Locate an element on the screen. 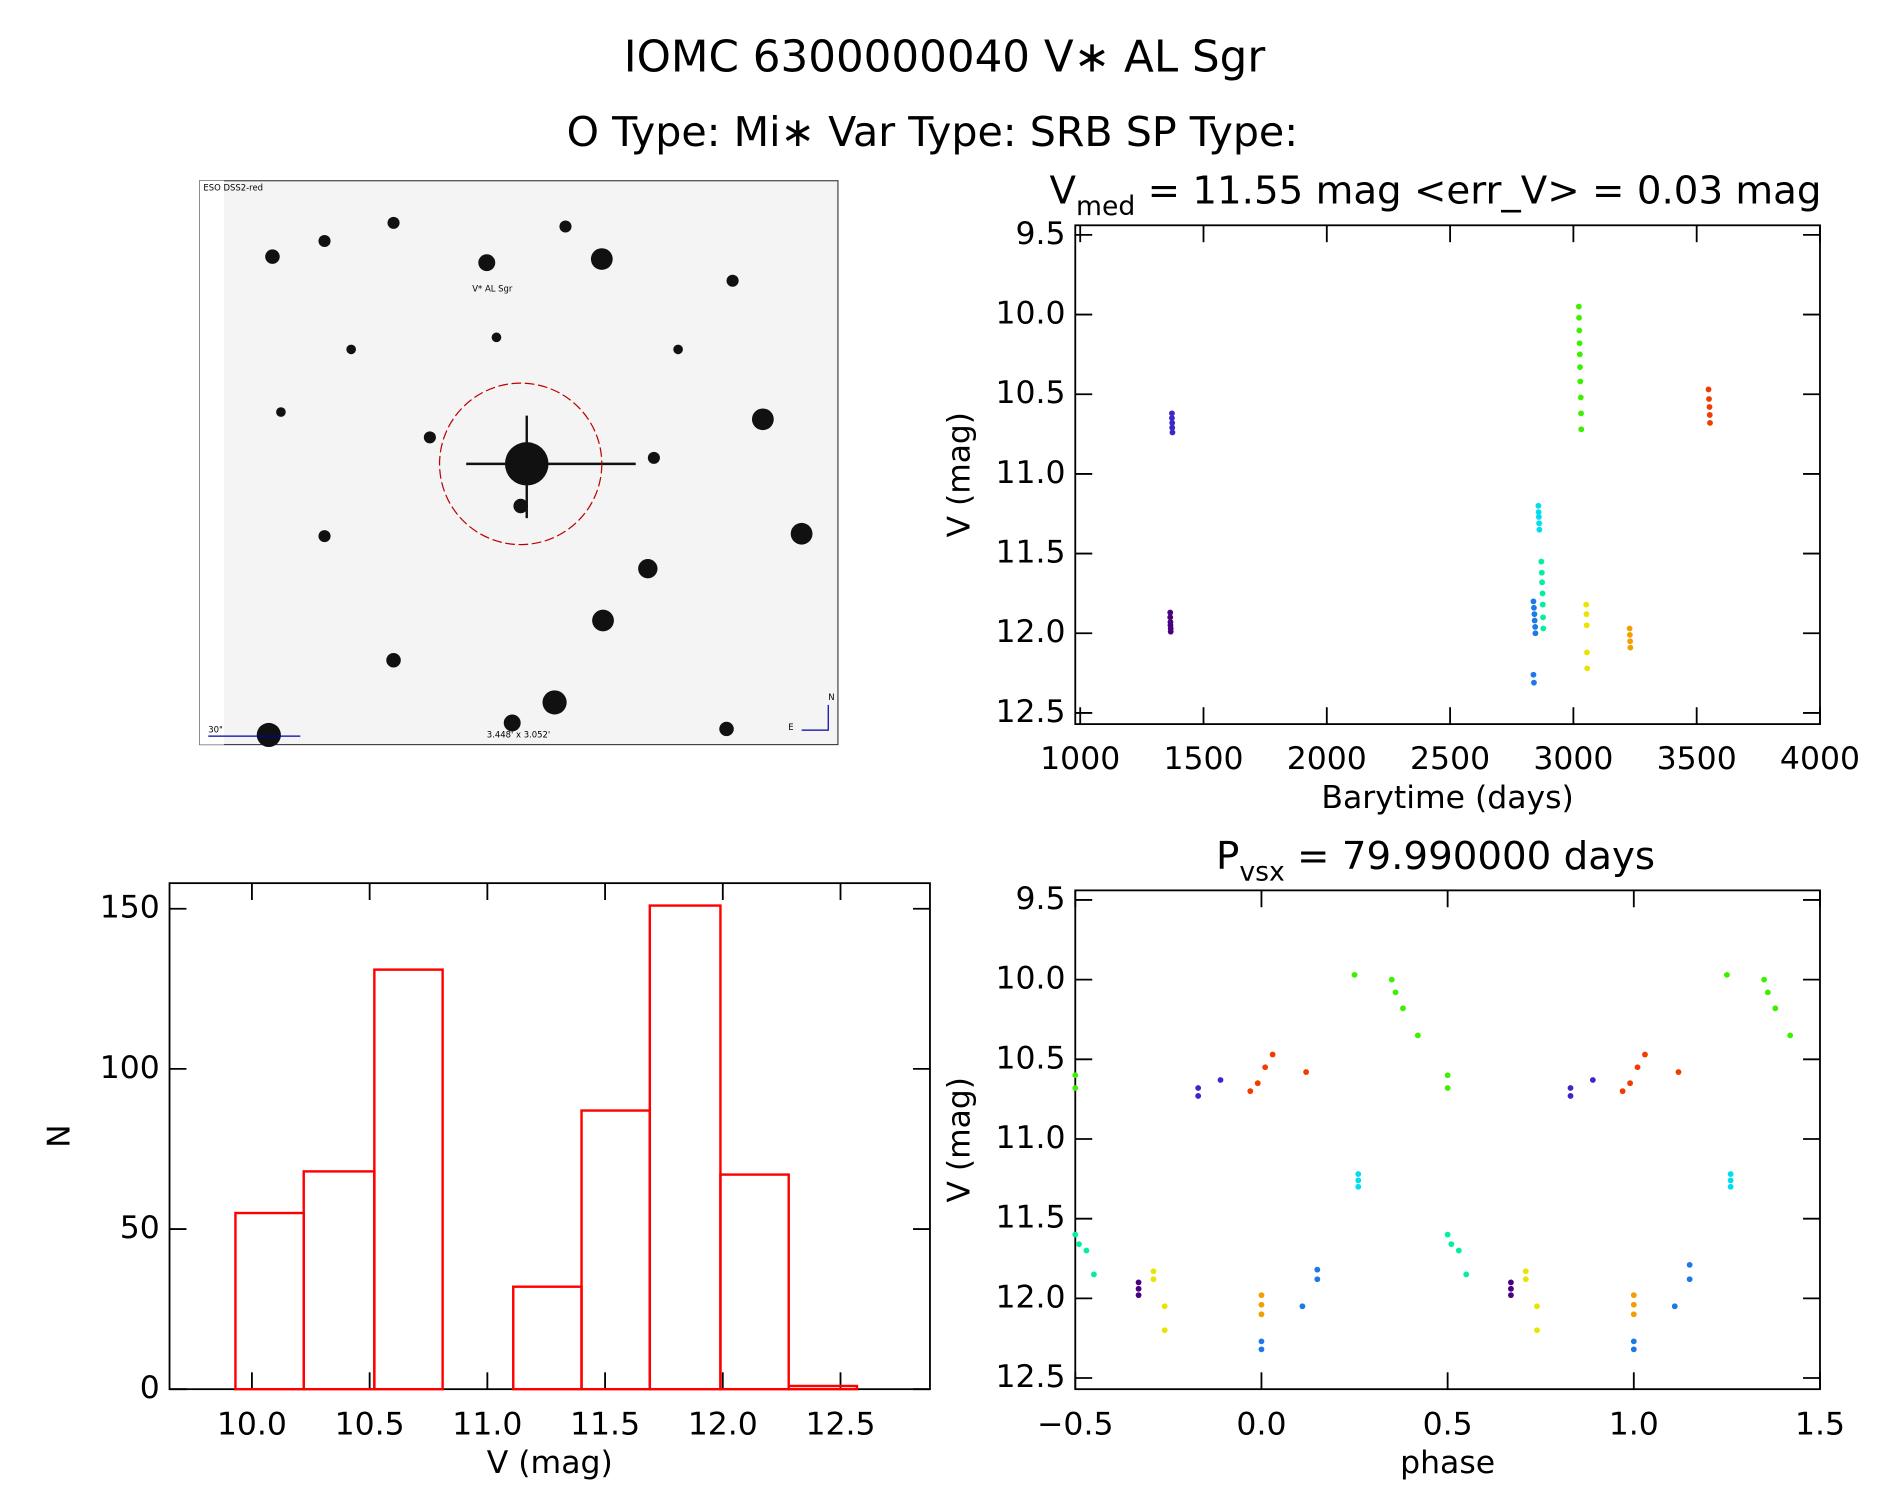 This screenshot has width=1889, height=1494. y-tick-label: 150 is located at coordinates (130, 908).